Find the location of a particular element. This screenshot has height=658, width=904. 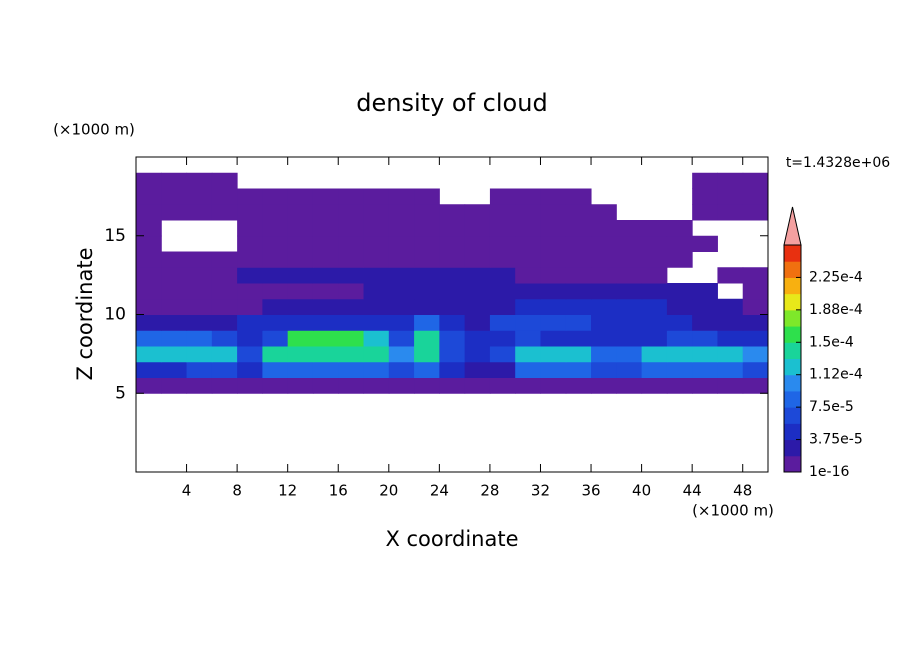

y-tick-label: 5 is located at coordinates (120, 393).